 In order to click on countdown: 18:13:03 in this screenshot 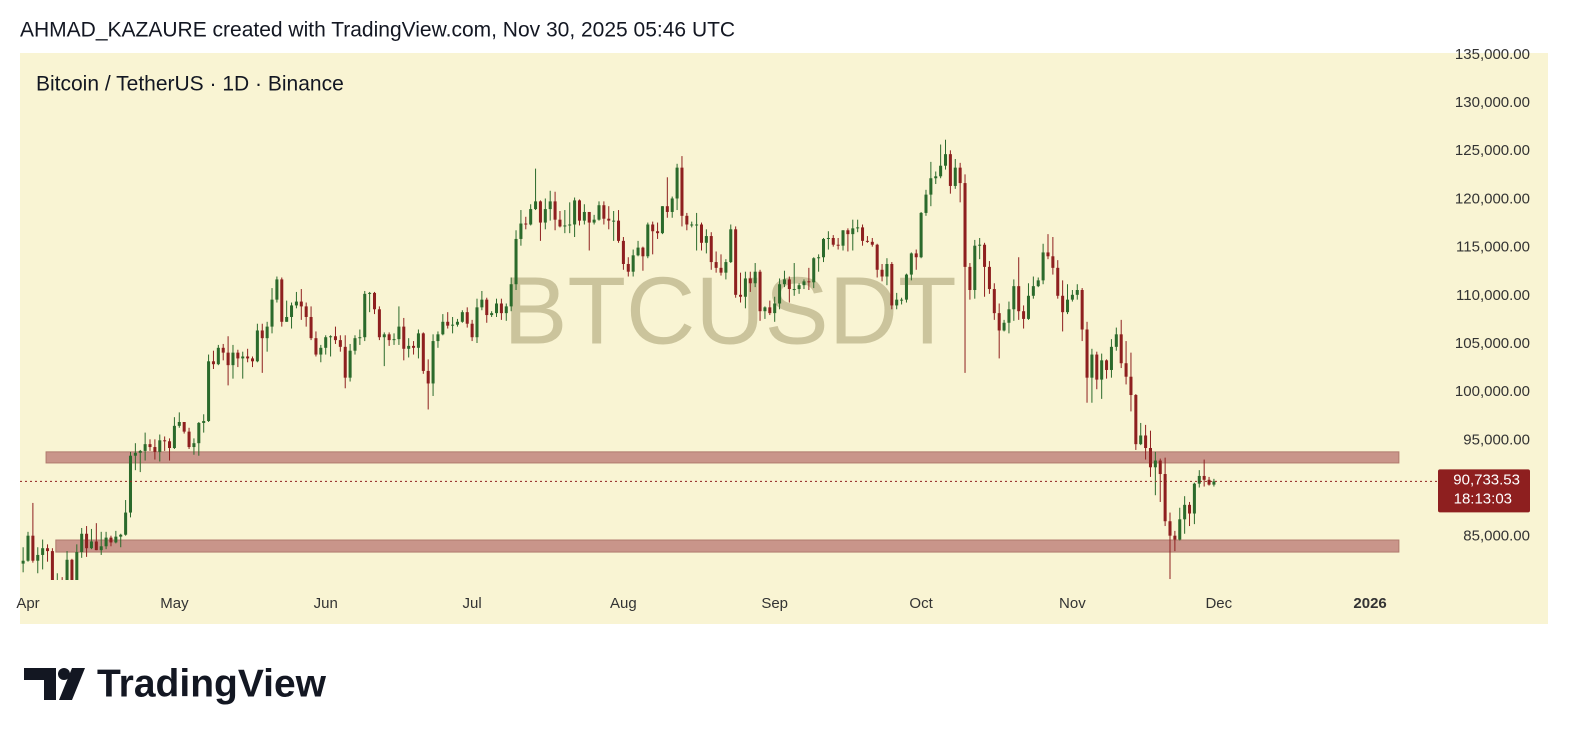, I will do `click(1483, 498)`.